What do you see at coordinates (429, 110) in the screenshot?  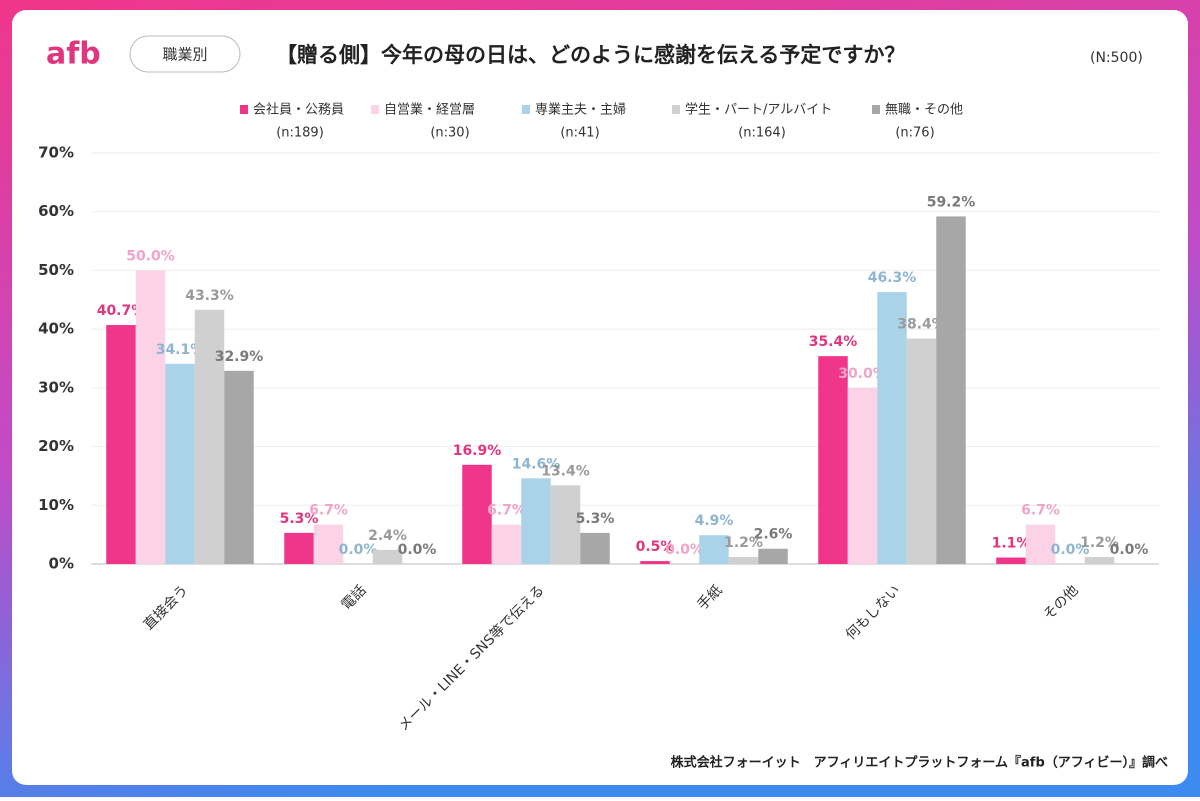 I see `legend-label: 自営業・経営層` at bounding box center [429, 110].